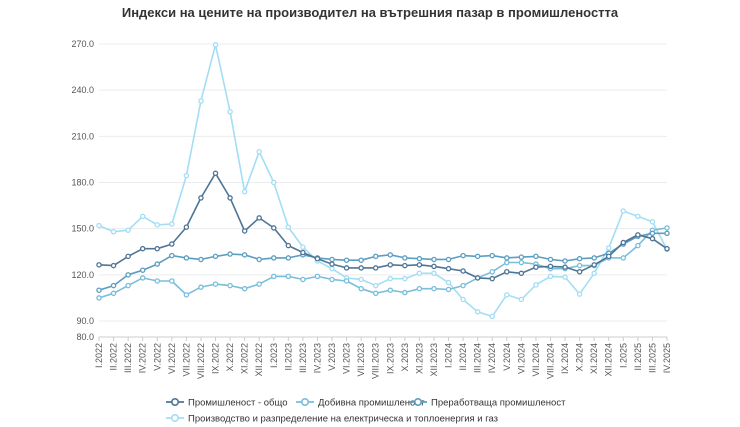  I want to click on legend-item-1: Промишленост - общо, so click(226, 403).